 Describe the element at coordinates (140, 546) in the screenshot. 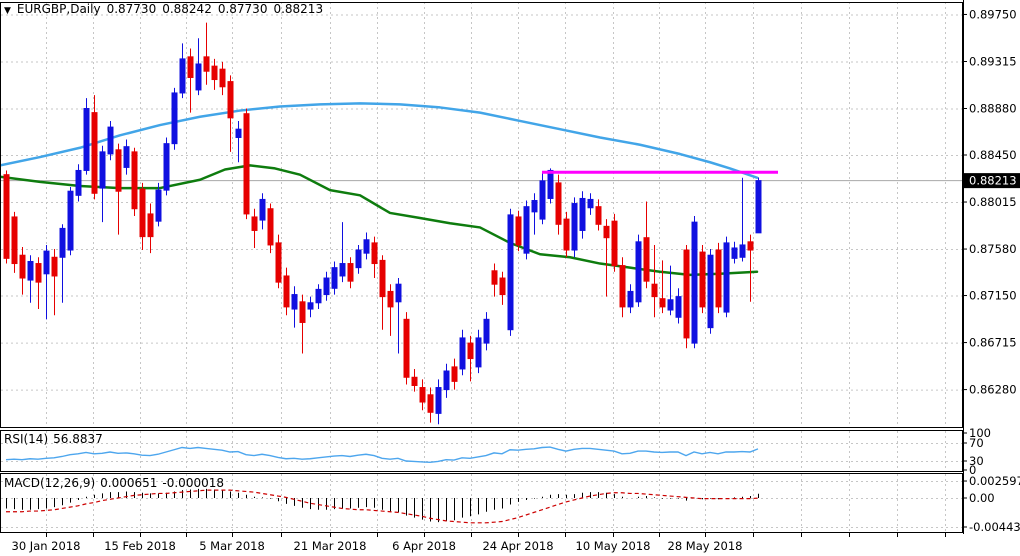

I see `date-axis-label: 15 Feb 2018` at that location.